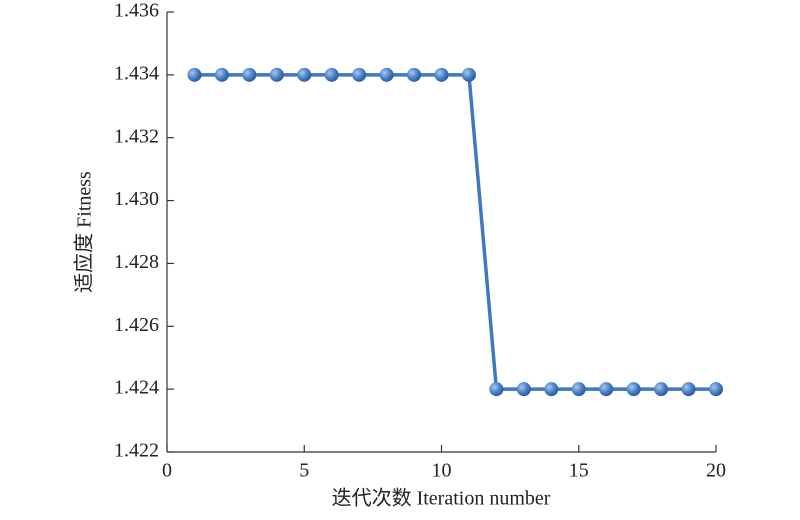  What do you see at coordinates (304, 471) in the screenshot?
I see `x-tick-label: 5` at bounding box center [304, 471].